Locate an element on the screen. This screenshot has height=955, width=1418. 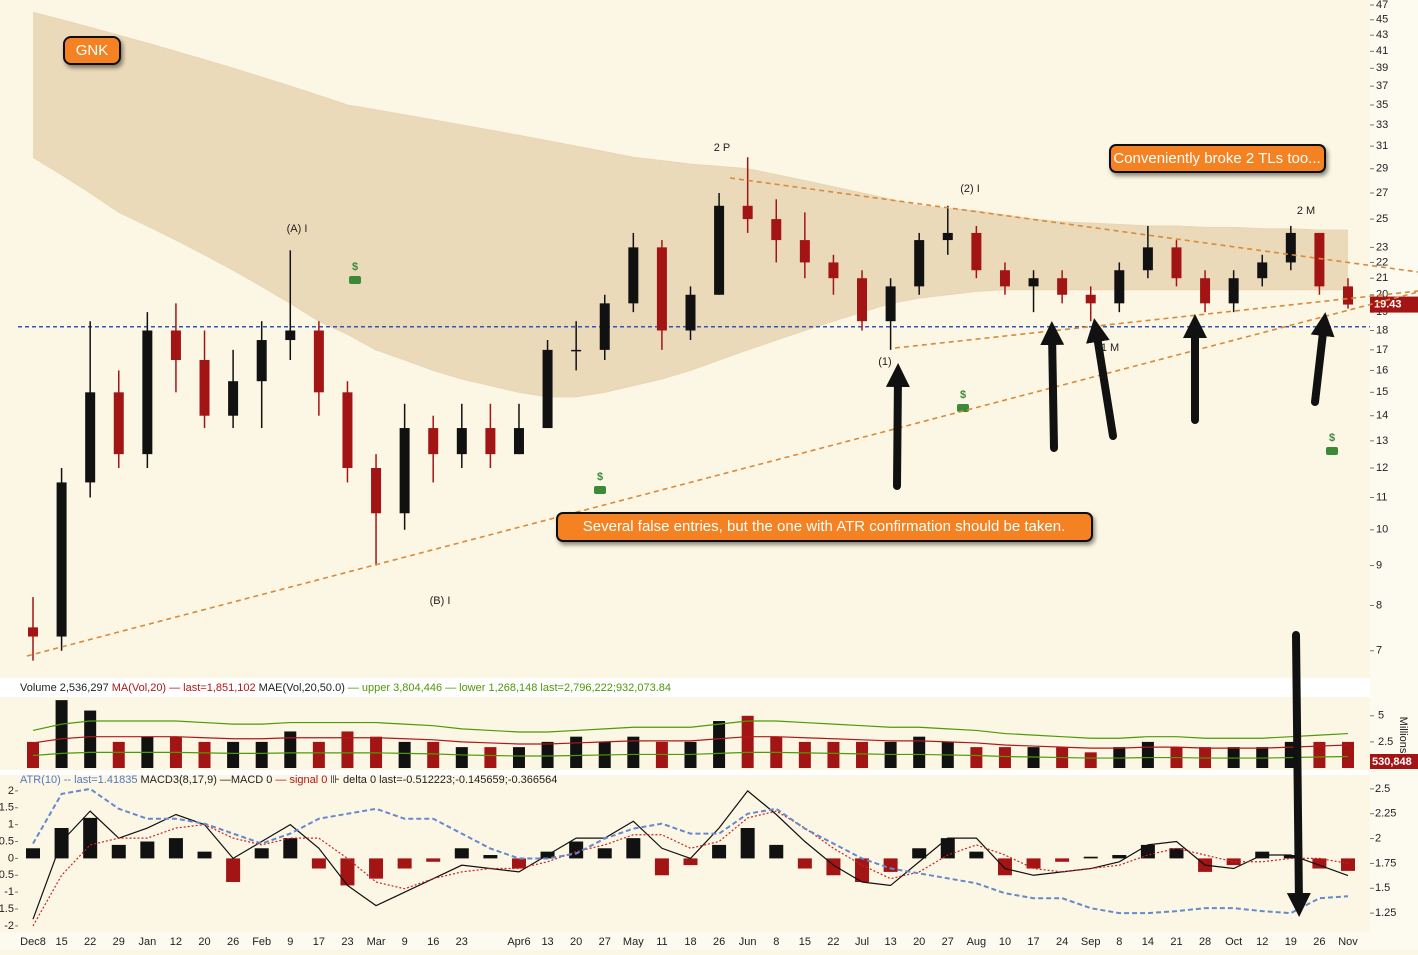
legend-entry: — lower 1,268,148 is located at coordinates (491, 688).